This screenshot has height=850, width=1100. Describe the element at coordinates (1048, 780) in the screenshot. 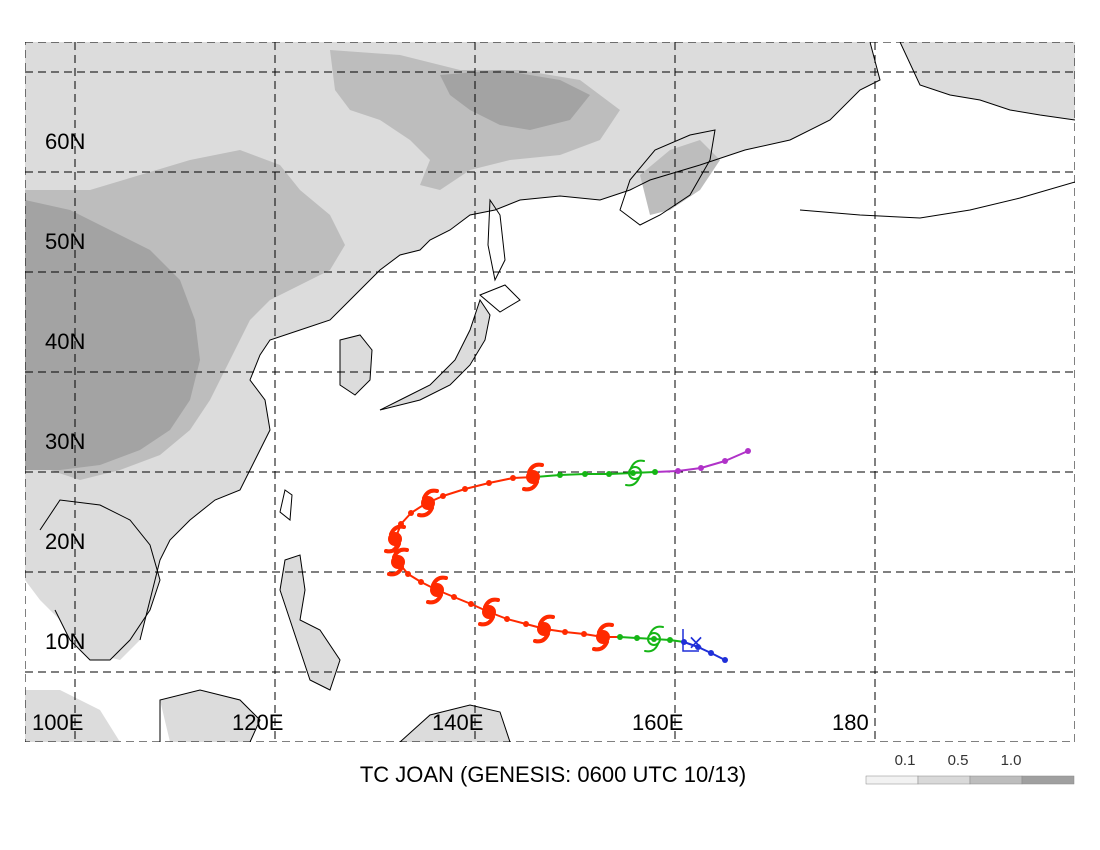

I see `legend-swatch-dark` at that location.